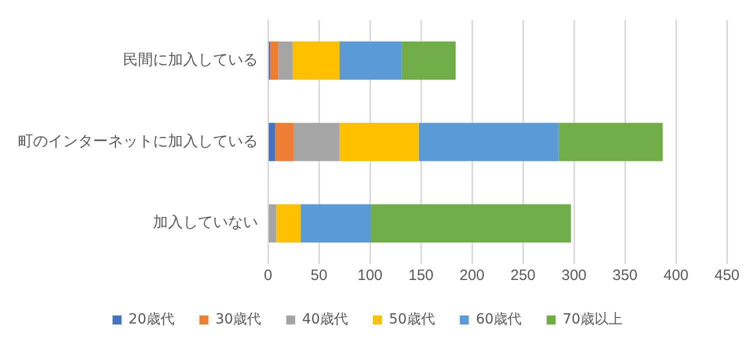  I want to click on x-tick-label: 450, so click(727, 275).